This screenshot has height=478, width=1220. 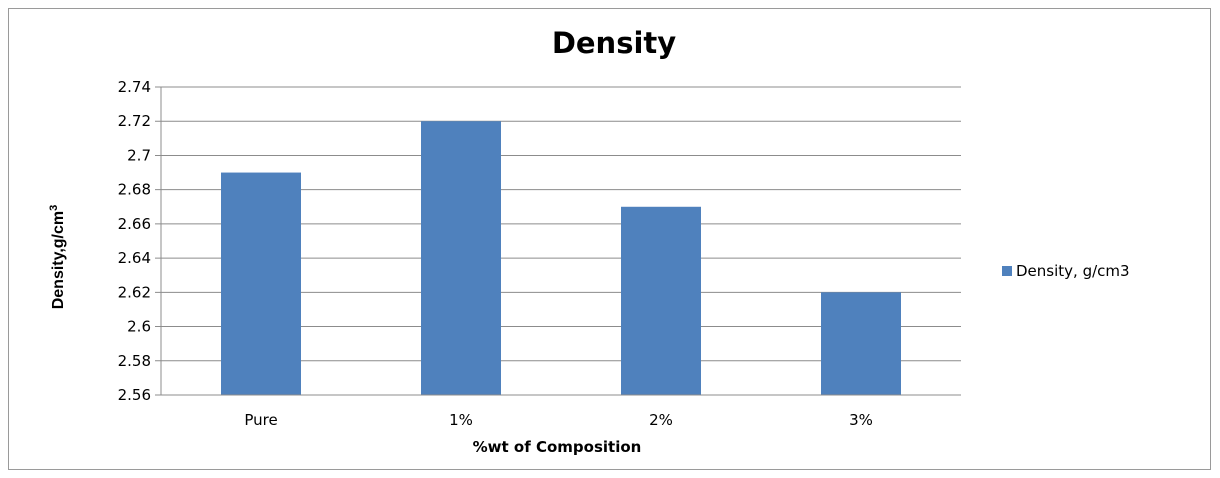 What do you see at coordinates (134, 121) in the screenshot?
I see `y-tick-label: 2.72` at bounding box center [134, 121].